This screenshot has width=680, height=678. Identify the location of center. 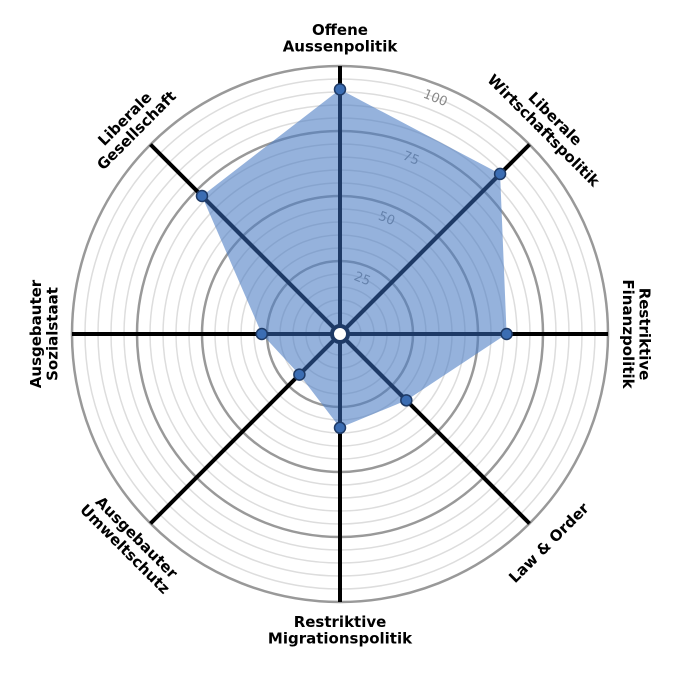
(340, 334).